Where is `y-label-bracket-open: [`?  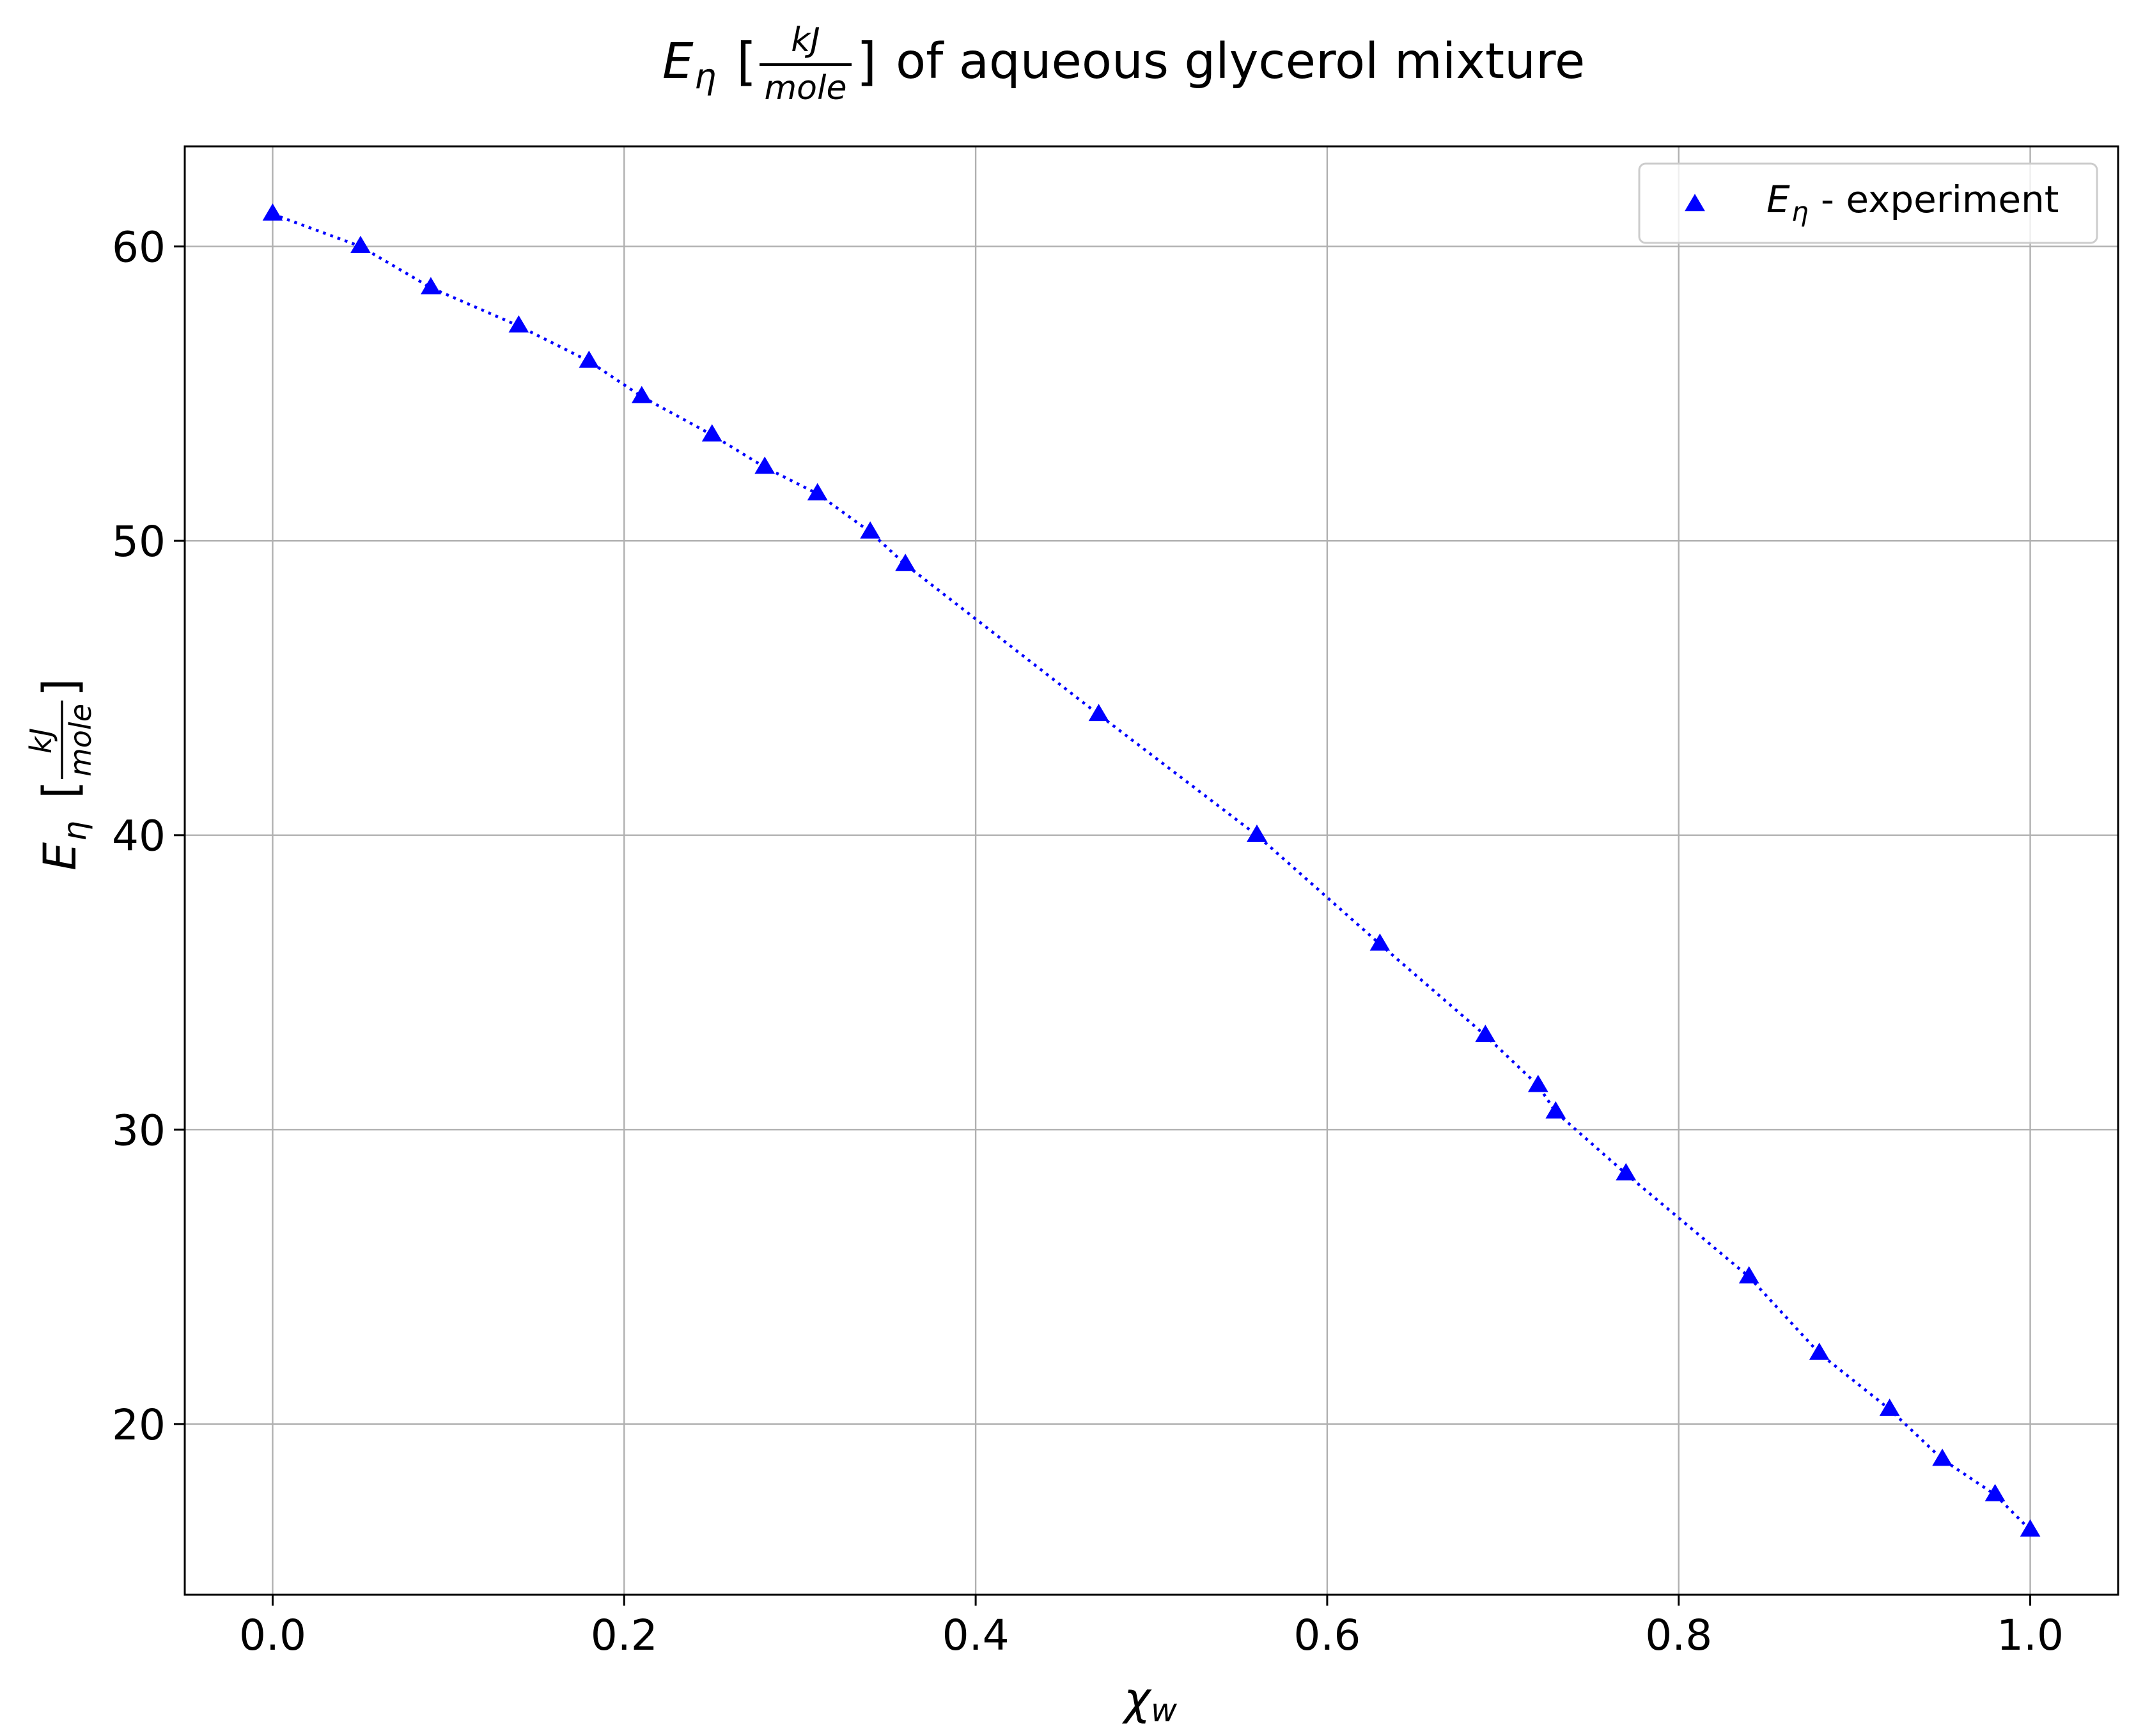
y-label-bracket-open: [ is located at coordinates (60, 789).